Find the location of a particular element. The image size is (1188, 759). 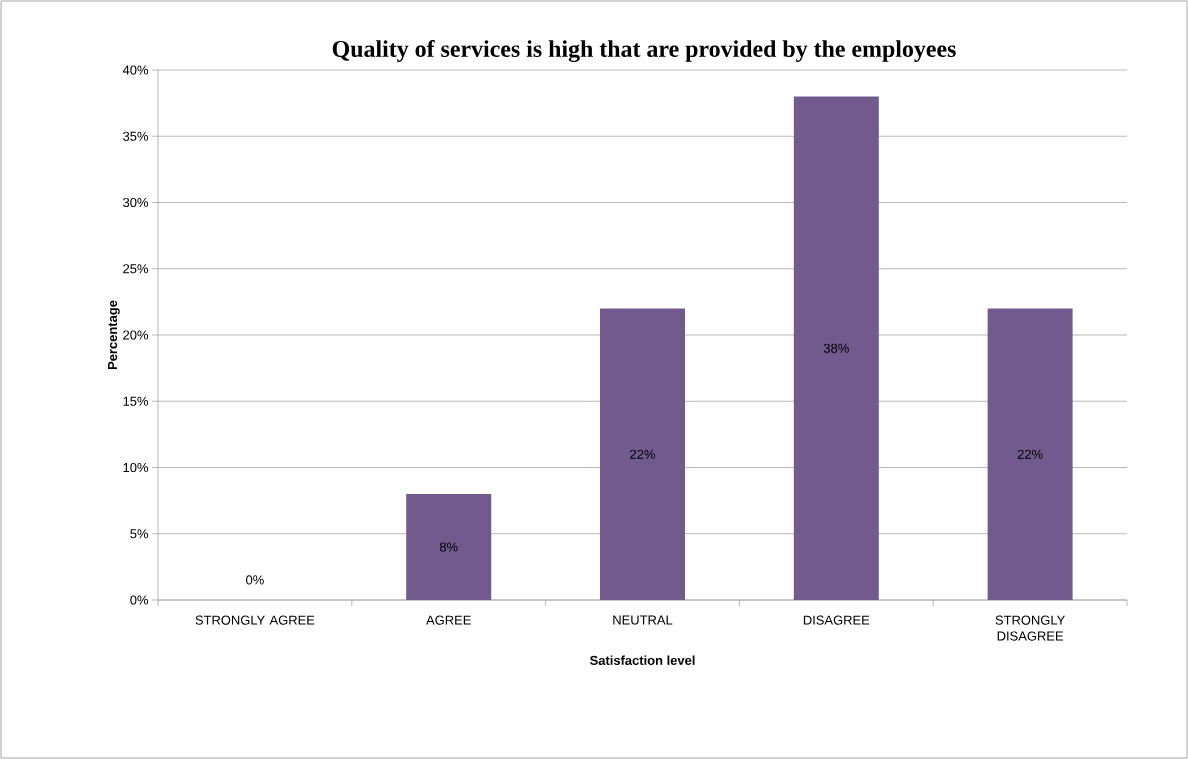

y-tick-label: 5% is located at coordinates (139, 534).